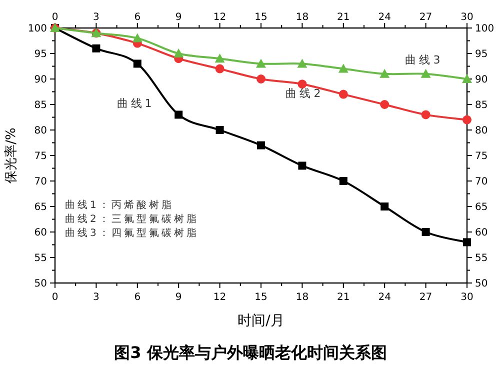 Image resolution: width=501 pixels, height=370 pixels. What do you see at coordinates (261, 17) in the screenshot?
I see `x-tick-label: 15` at bounding box center [261, 17].